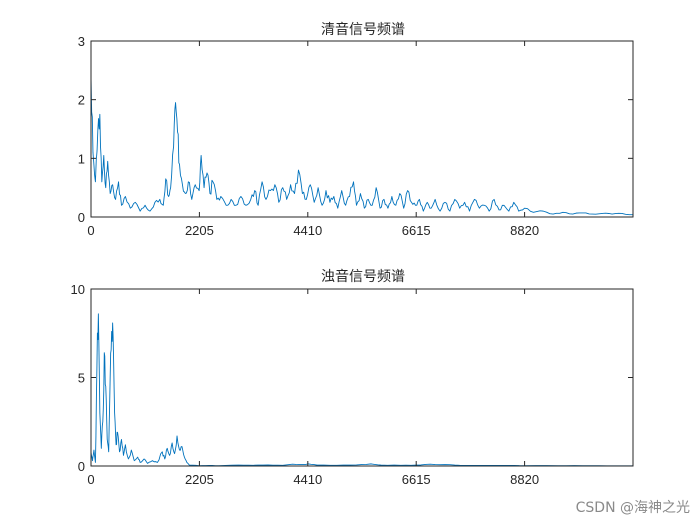  What do you see at coordinates (363, 276) in the screenshot?
I see `chart-title: 浊音信号频谱` at bounding box center [363, 276].